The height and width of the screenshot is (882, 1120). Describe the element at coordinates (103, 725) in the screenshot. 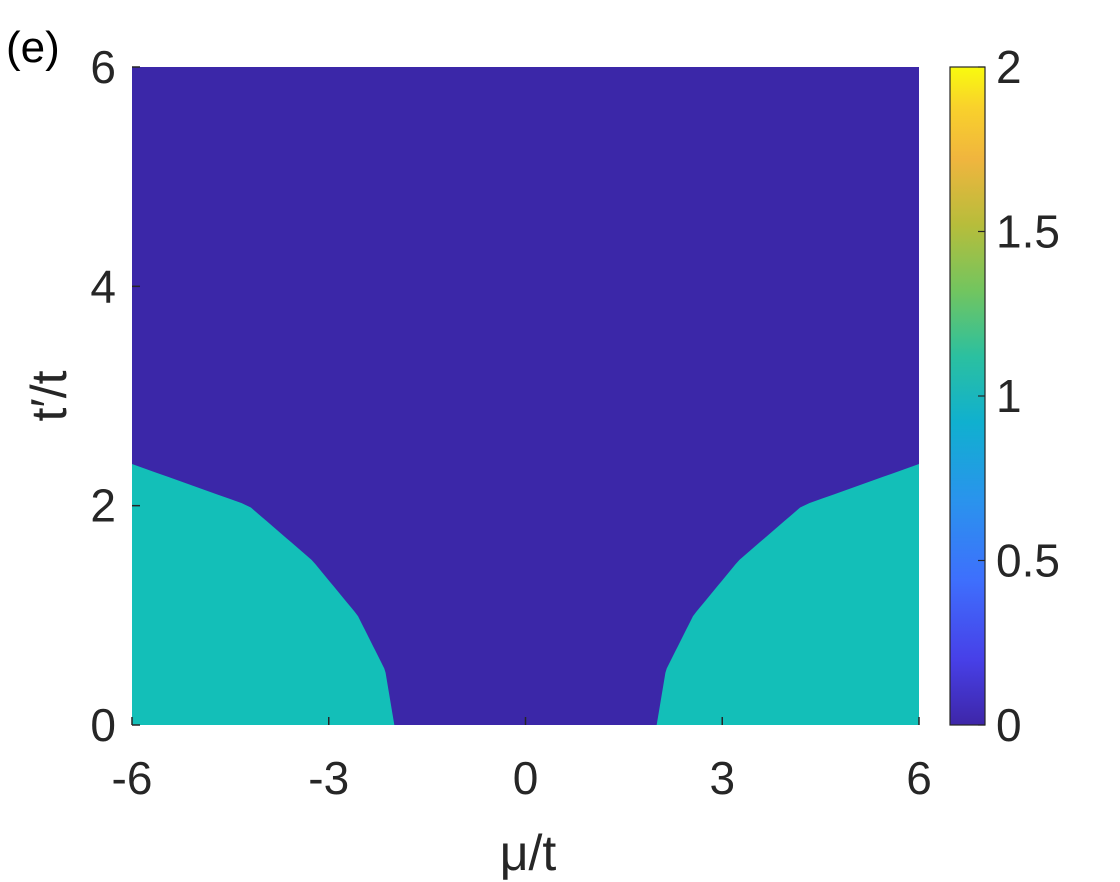

I see `y-tick-label: 0` at that location.